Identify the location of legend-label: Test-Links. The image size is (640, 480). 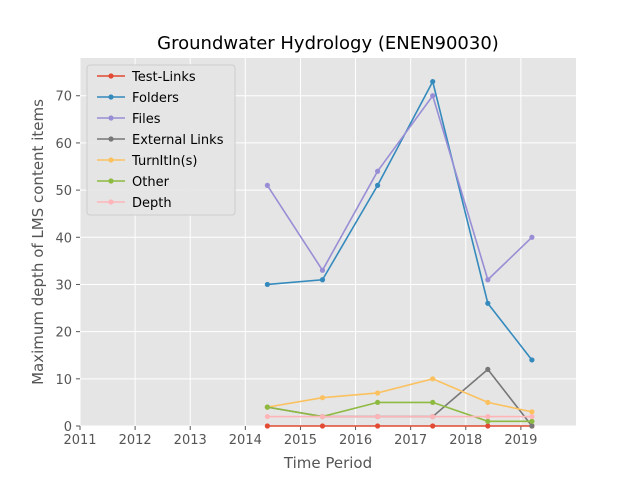
(163, 77).